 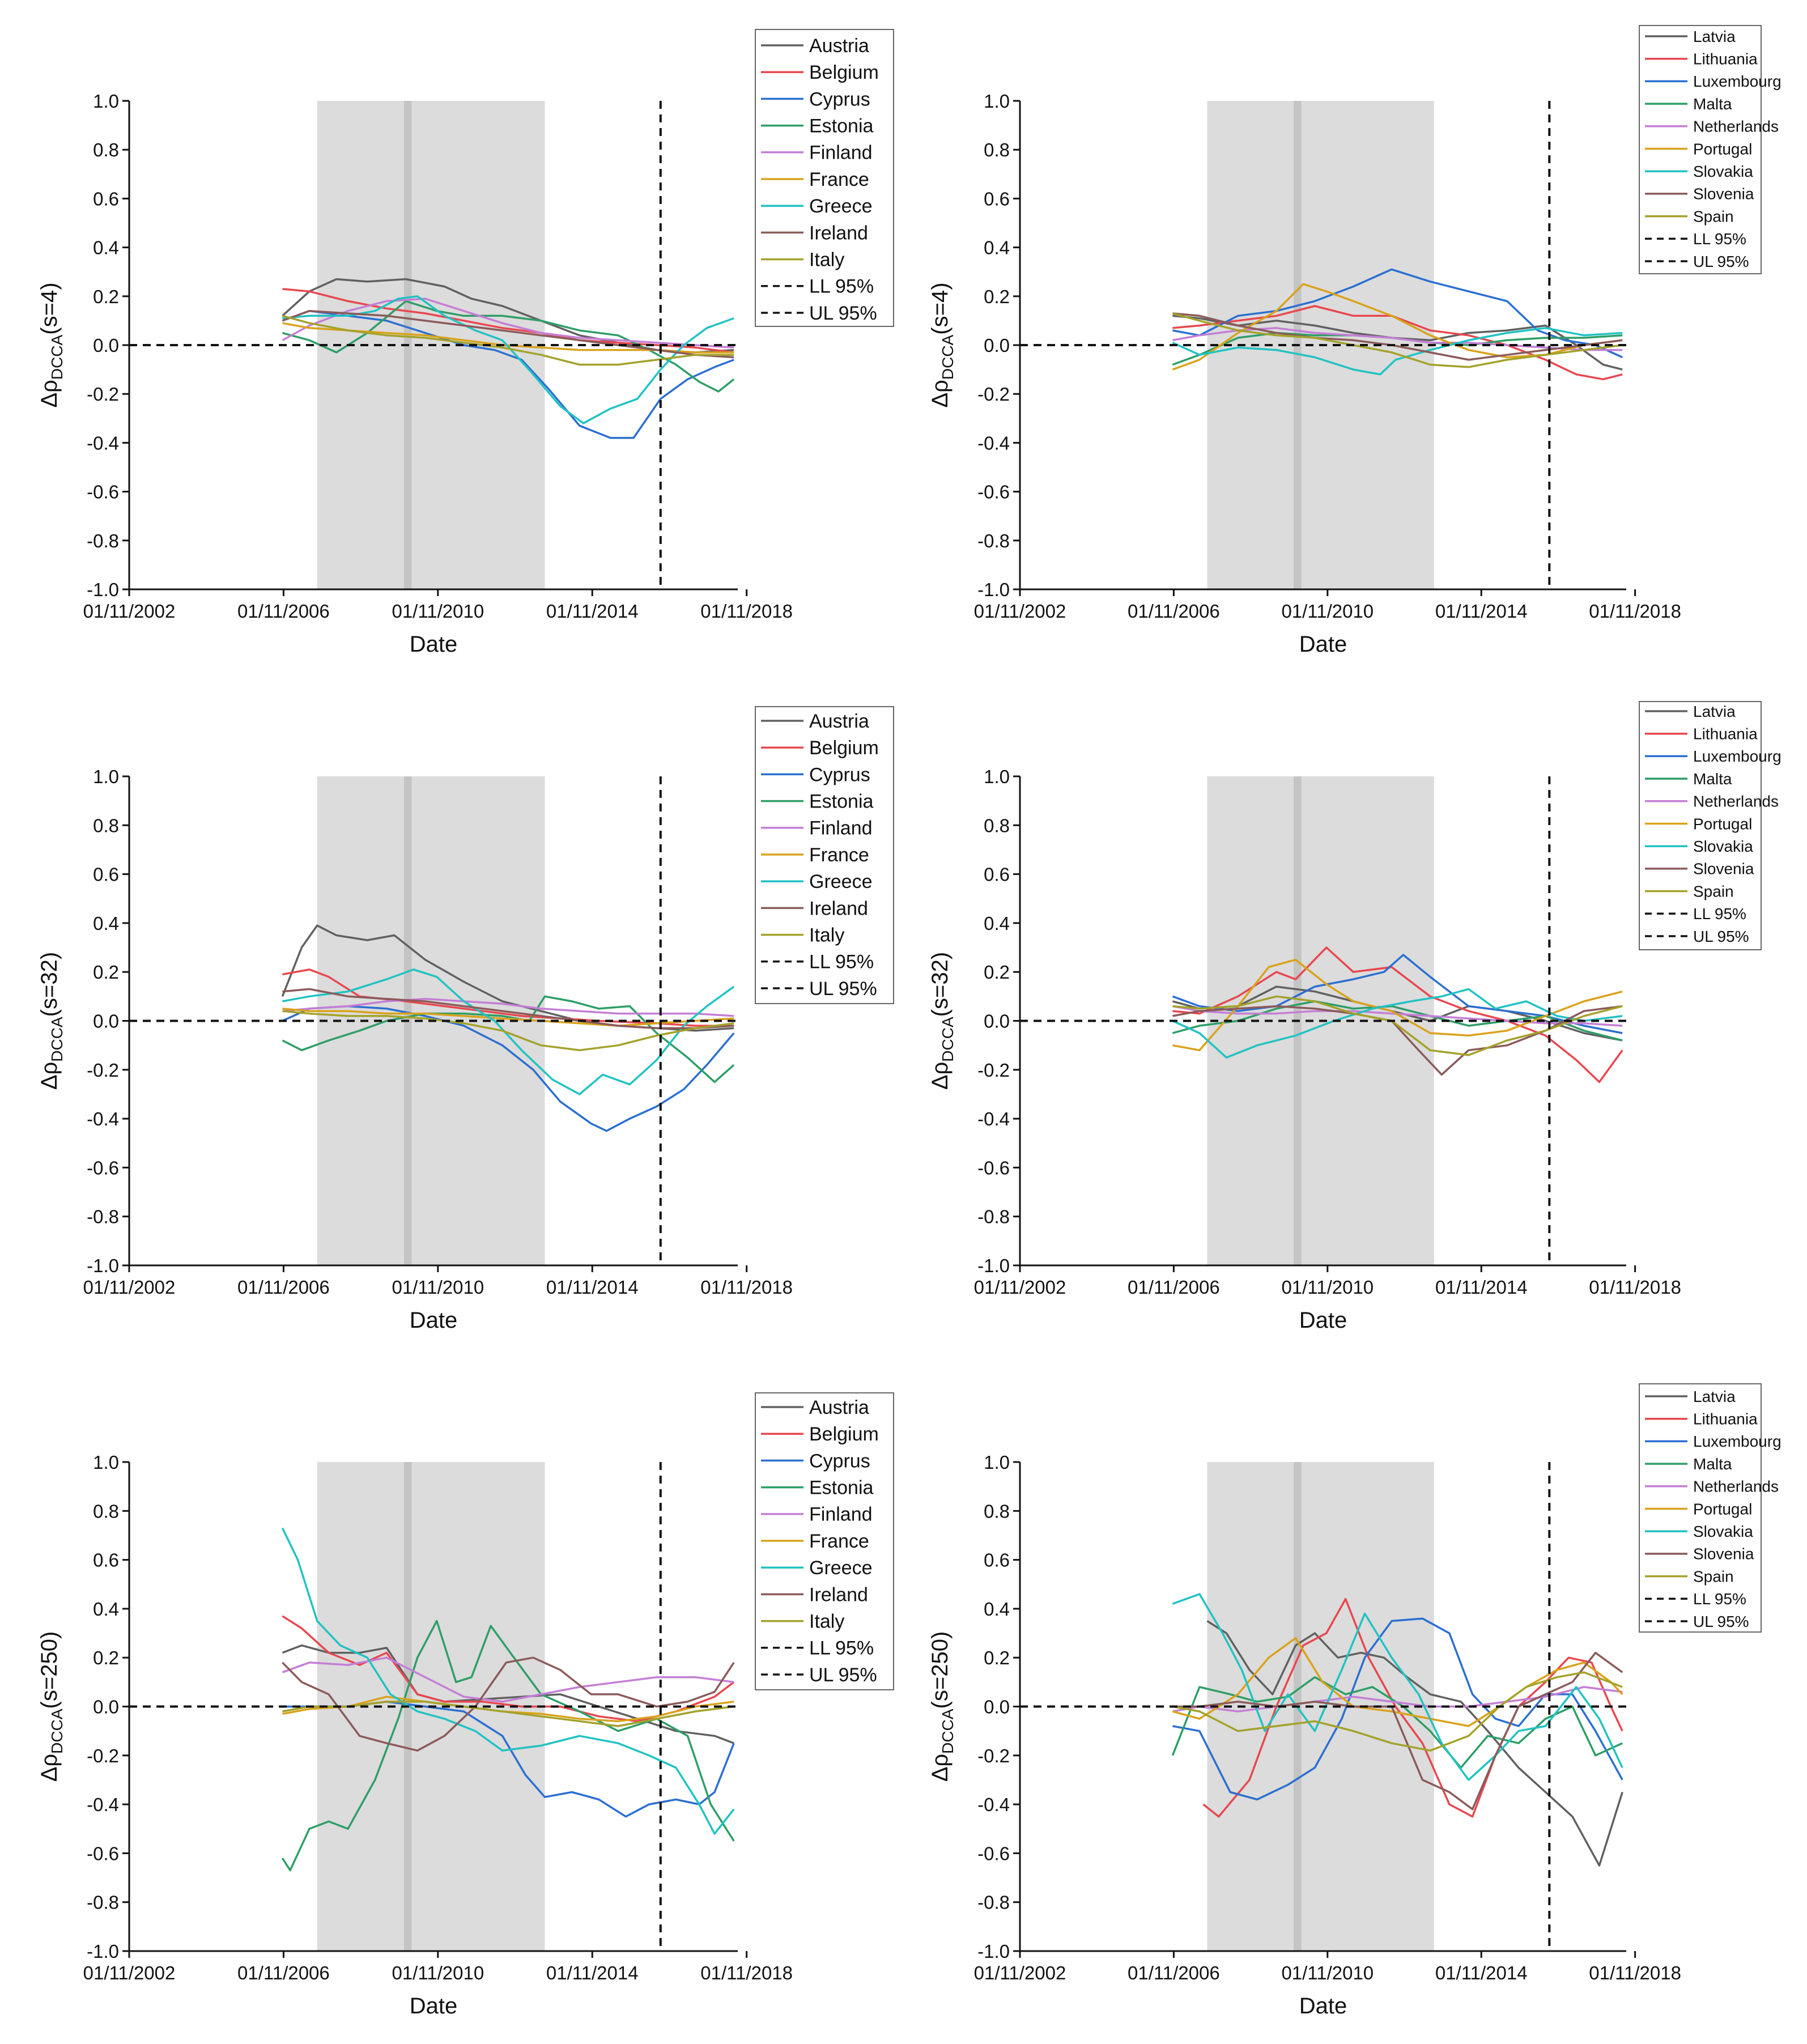 I want to click on y-tick-label: -0.4, so click(x=993, y=1804).